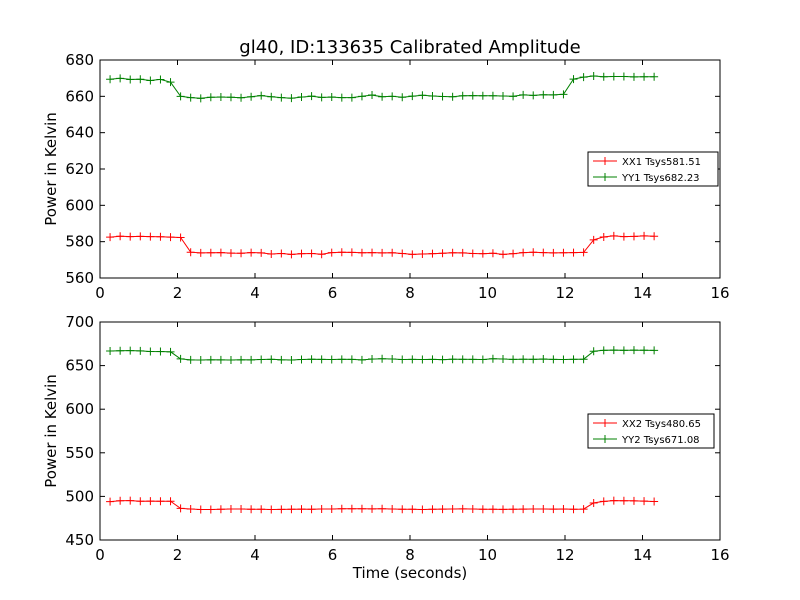 The height and width of the screenshot is (600, 800). I want to click on y-tick-label: 620, so click(79, 169).